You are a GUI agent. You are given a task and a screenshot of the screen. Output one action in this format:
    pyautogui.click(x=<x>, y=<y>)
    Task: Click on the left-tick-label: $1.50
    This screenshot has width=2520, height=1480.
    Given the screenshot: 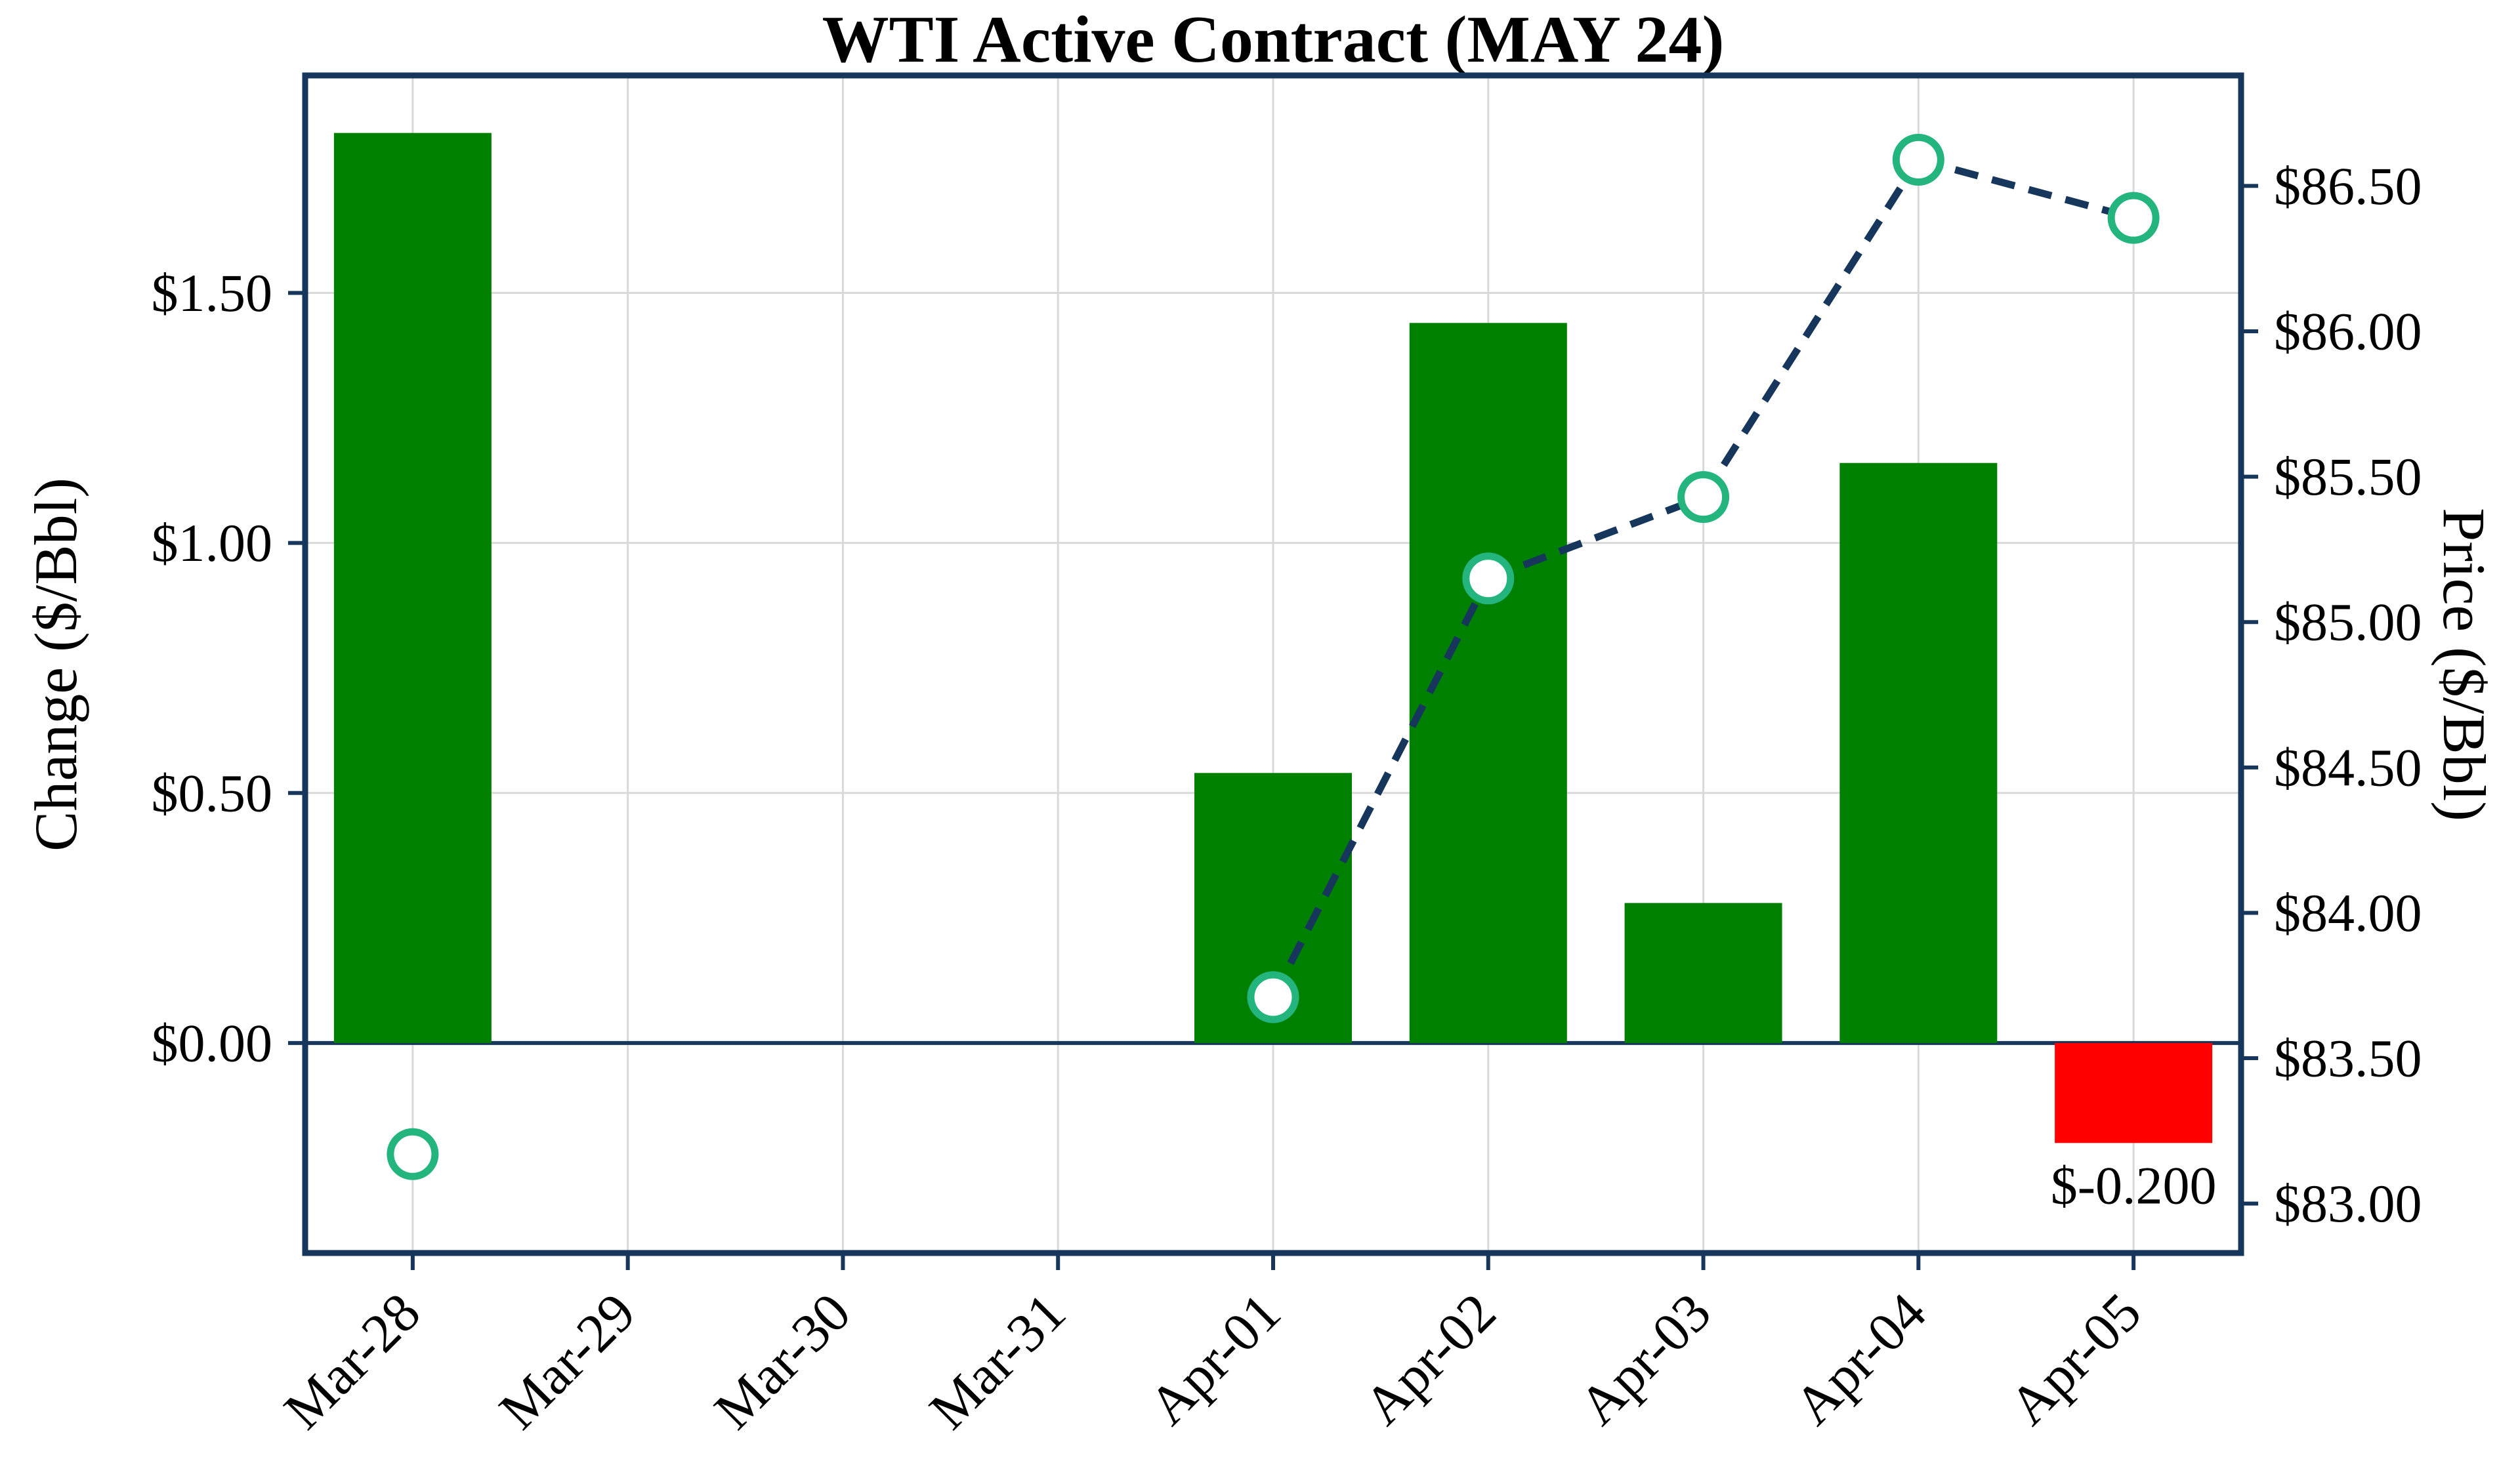 What is the action you would take?
    pyautogui.click(x=212, y=293)
    